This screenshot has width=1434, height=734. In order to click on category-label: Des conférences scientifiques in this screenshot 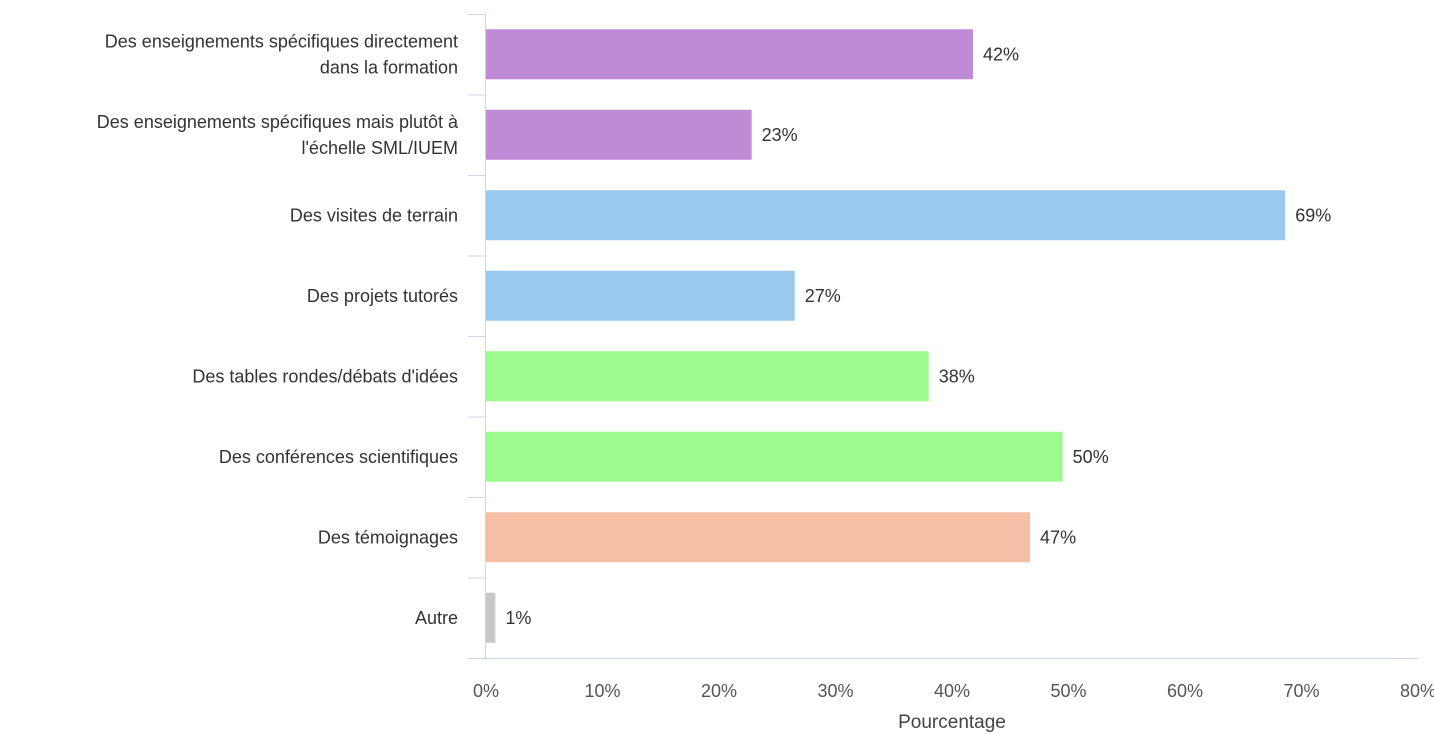, I will do `click(338, 457)`.